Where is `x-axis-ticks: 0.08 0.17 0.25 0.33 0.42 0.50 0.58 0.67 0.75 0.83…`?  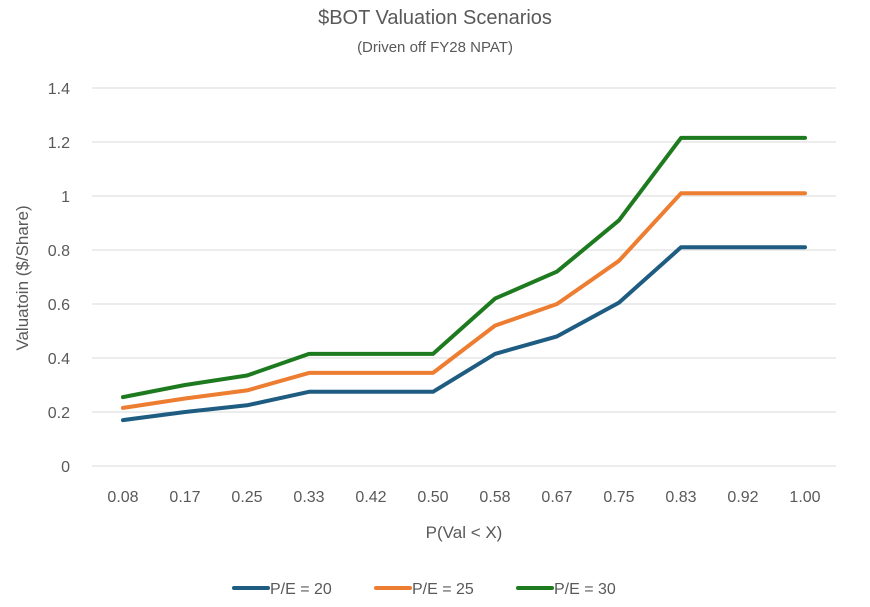 x-axis-ticks: 0.08 0.17 0.25 0.33 0.42 0.50 0.58 0.67 0.75 0.83… is located at coordinates (463, 497).